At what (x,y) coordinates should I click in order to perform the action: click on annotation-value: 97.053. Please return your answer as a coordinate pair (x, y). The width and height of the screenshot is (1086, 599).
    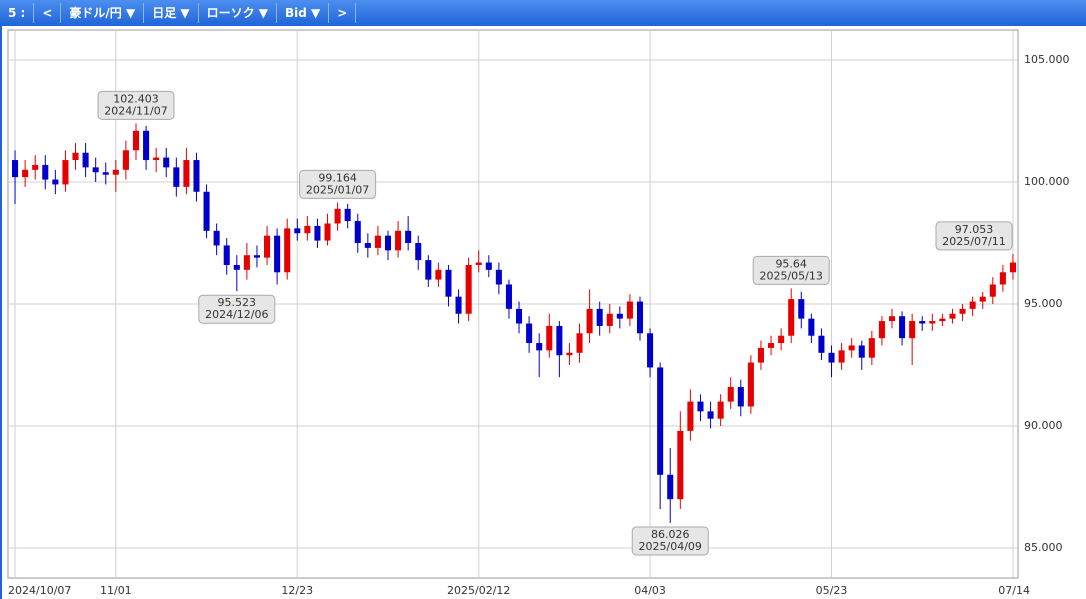
    Looking at the image, I should click on (974, 229).